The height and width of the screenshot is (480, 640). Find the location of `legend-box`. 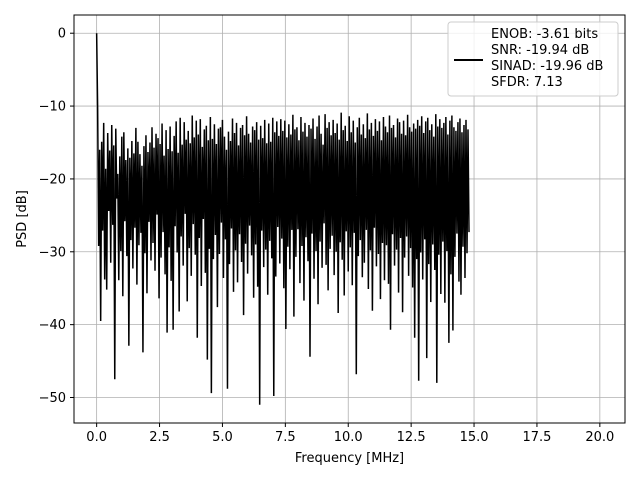

legend-box is located at coordinates (533, 59).